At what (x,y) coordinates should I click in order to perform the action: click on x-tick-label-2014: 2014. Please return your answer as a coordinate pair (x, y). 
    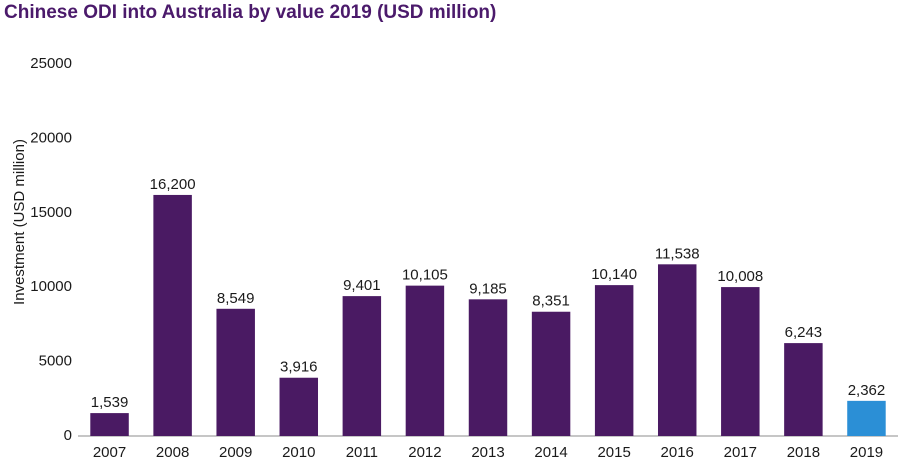
    Looking at the image, I should click on (550, 452).